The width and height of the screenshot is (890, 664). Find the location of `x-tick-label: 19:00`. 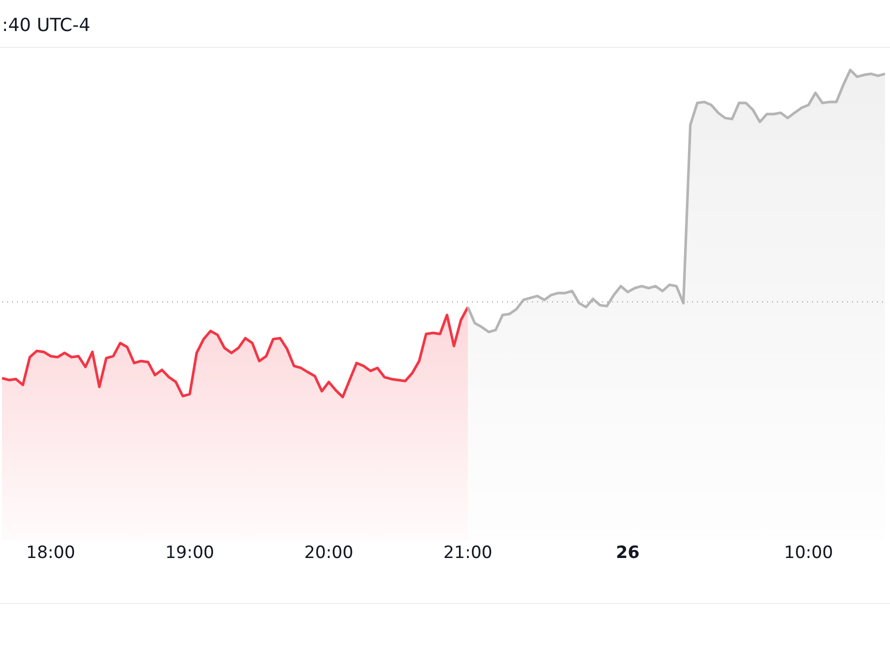

x-tick-label: 19:00 is located at coordinates (189, 553).